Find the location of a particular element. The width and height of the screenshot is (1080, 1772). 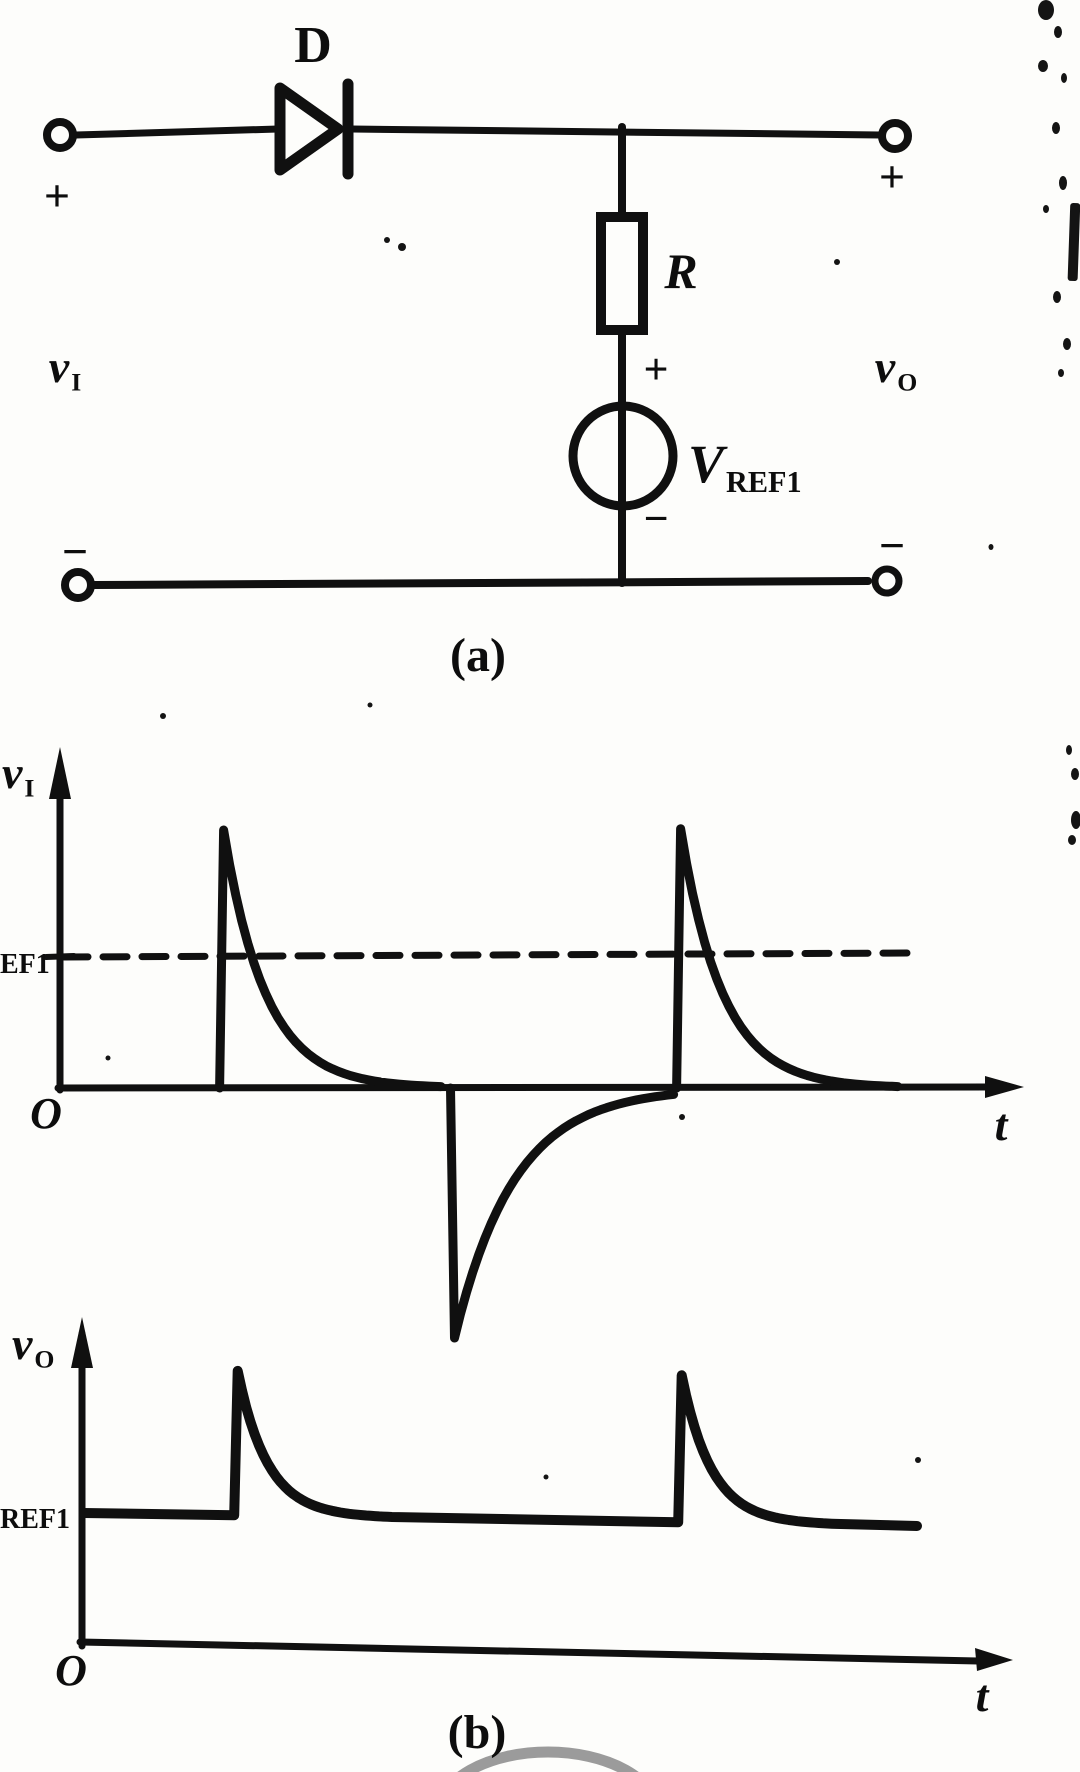

g2-origin-text: O is located at coordinates (71, 1670).